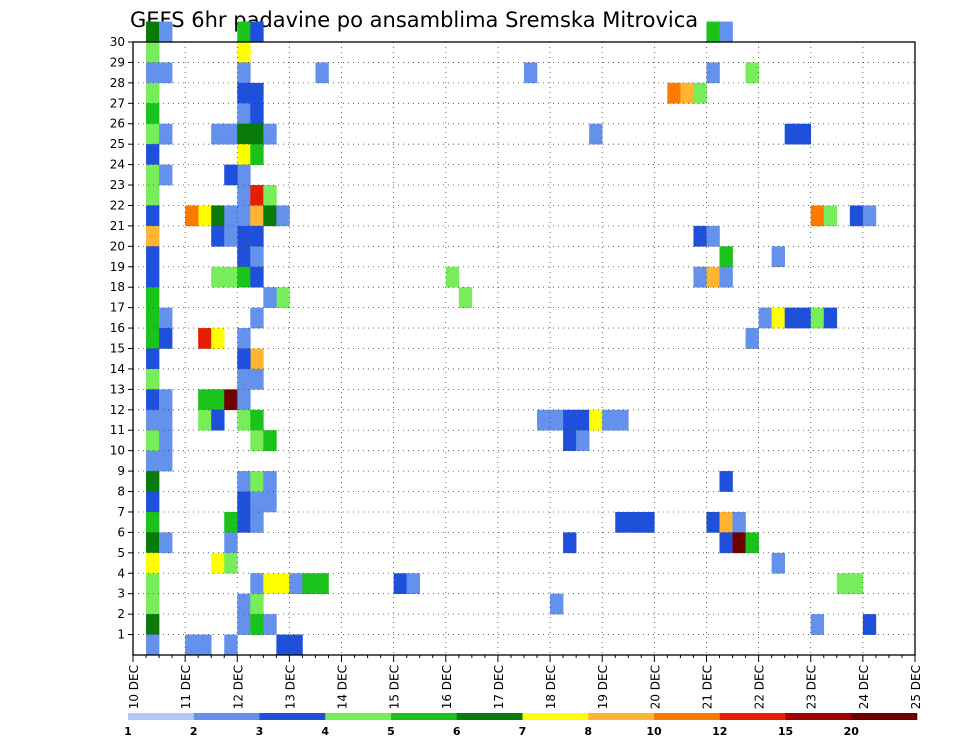  I want to click on x-tick-label: 18 DEC, so click(551, 687).